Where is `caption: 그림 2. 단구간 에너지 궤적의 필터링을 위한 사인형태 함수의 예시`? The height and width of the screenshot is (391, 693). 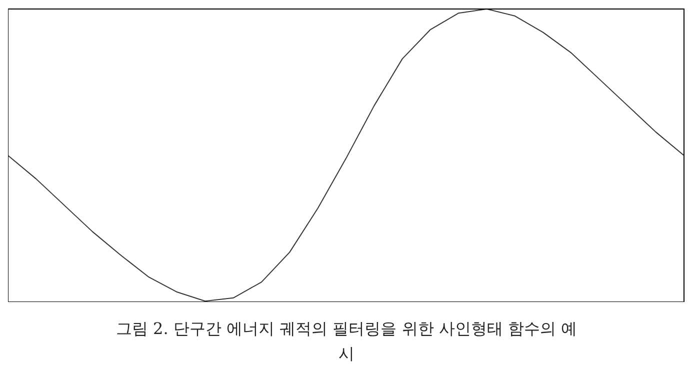
caption: 그림 2. 단구간 에너지 궤적의 필터링을 위한 사인형태 함수의 예시 is located at coordinates (346, 341).